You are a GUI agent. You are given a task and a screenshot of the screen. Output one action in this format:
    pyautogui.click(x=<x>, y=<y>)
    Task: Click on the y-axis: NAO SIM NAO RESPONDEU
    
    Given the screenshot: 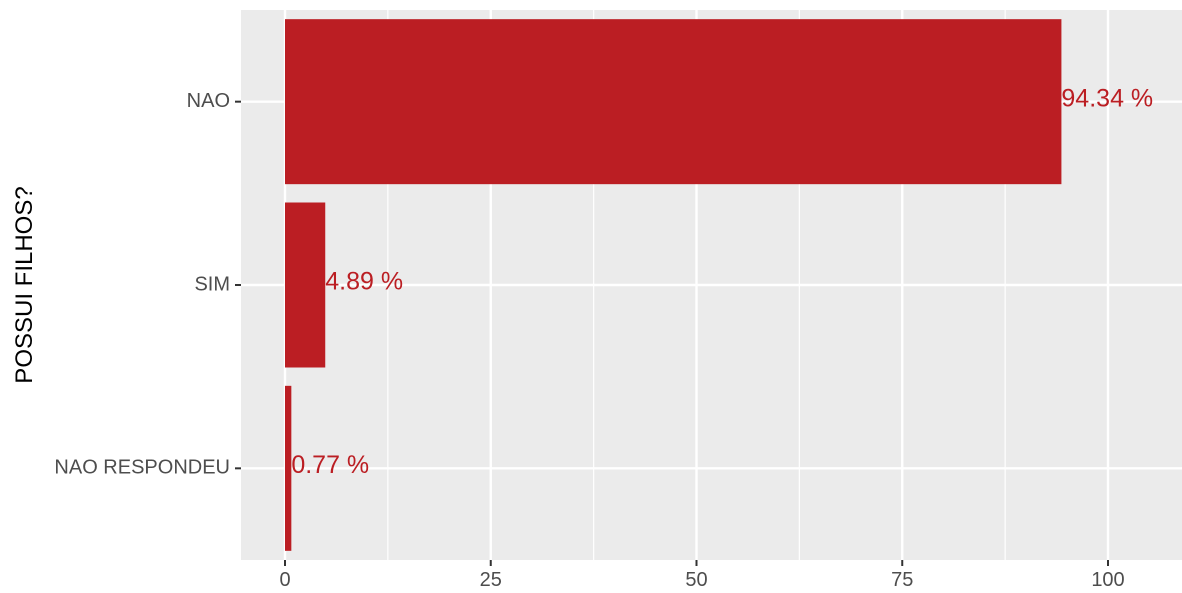 What is the action you would take?
    pyautogui.click(x=147, y=284)
    